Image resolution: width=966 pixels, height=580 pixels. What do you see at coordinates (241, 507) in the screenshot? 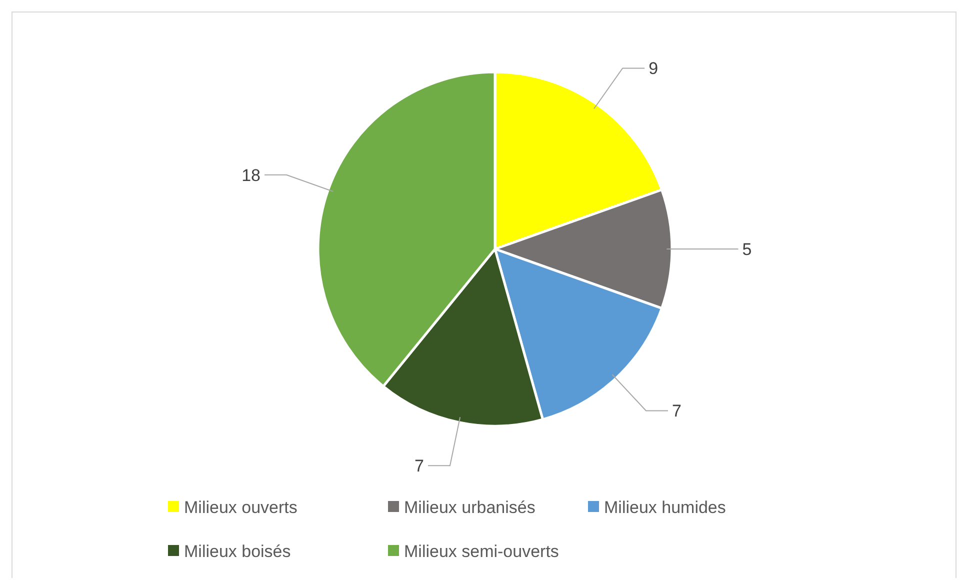
I see `legend-label: Milieux ouverts` at bounding box center [241, 507].